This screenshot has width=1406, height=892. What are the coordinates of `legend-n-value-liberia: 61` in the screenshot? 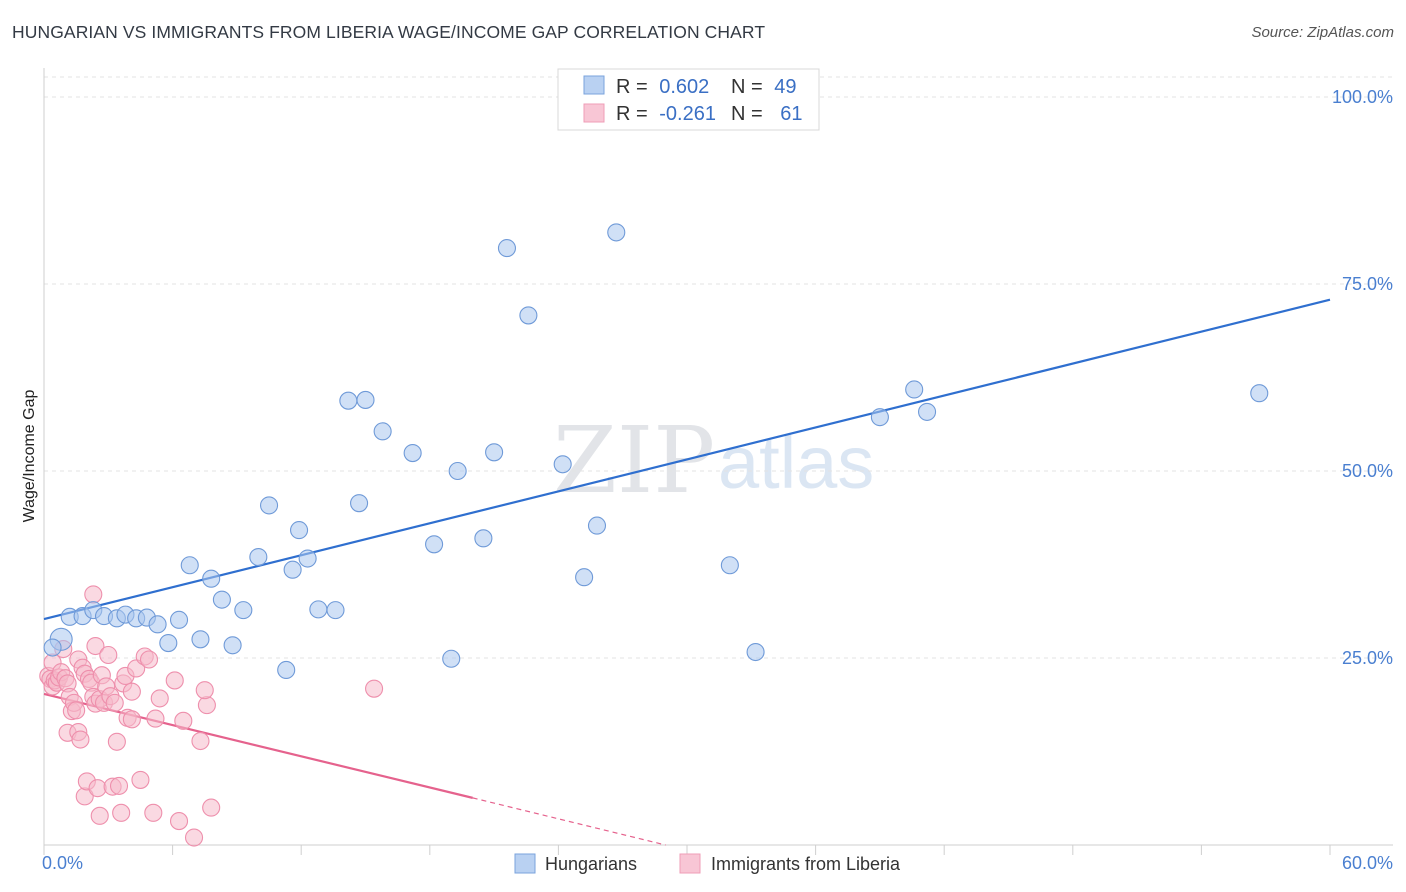 It's located at (791, 114).